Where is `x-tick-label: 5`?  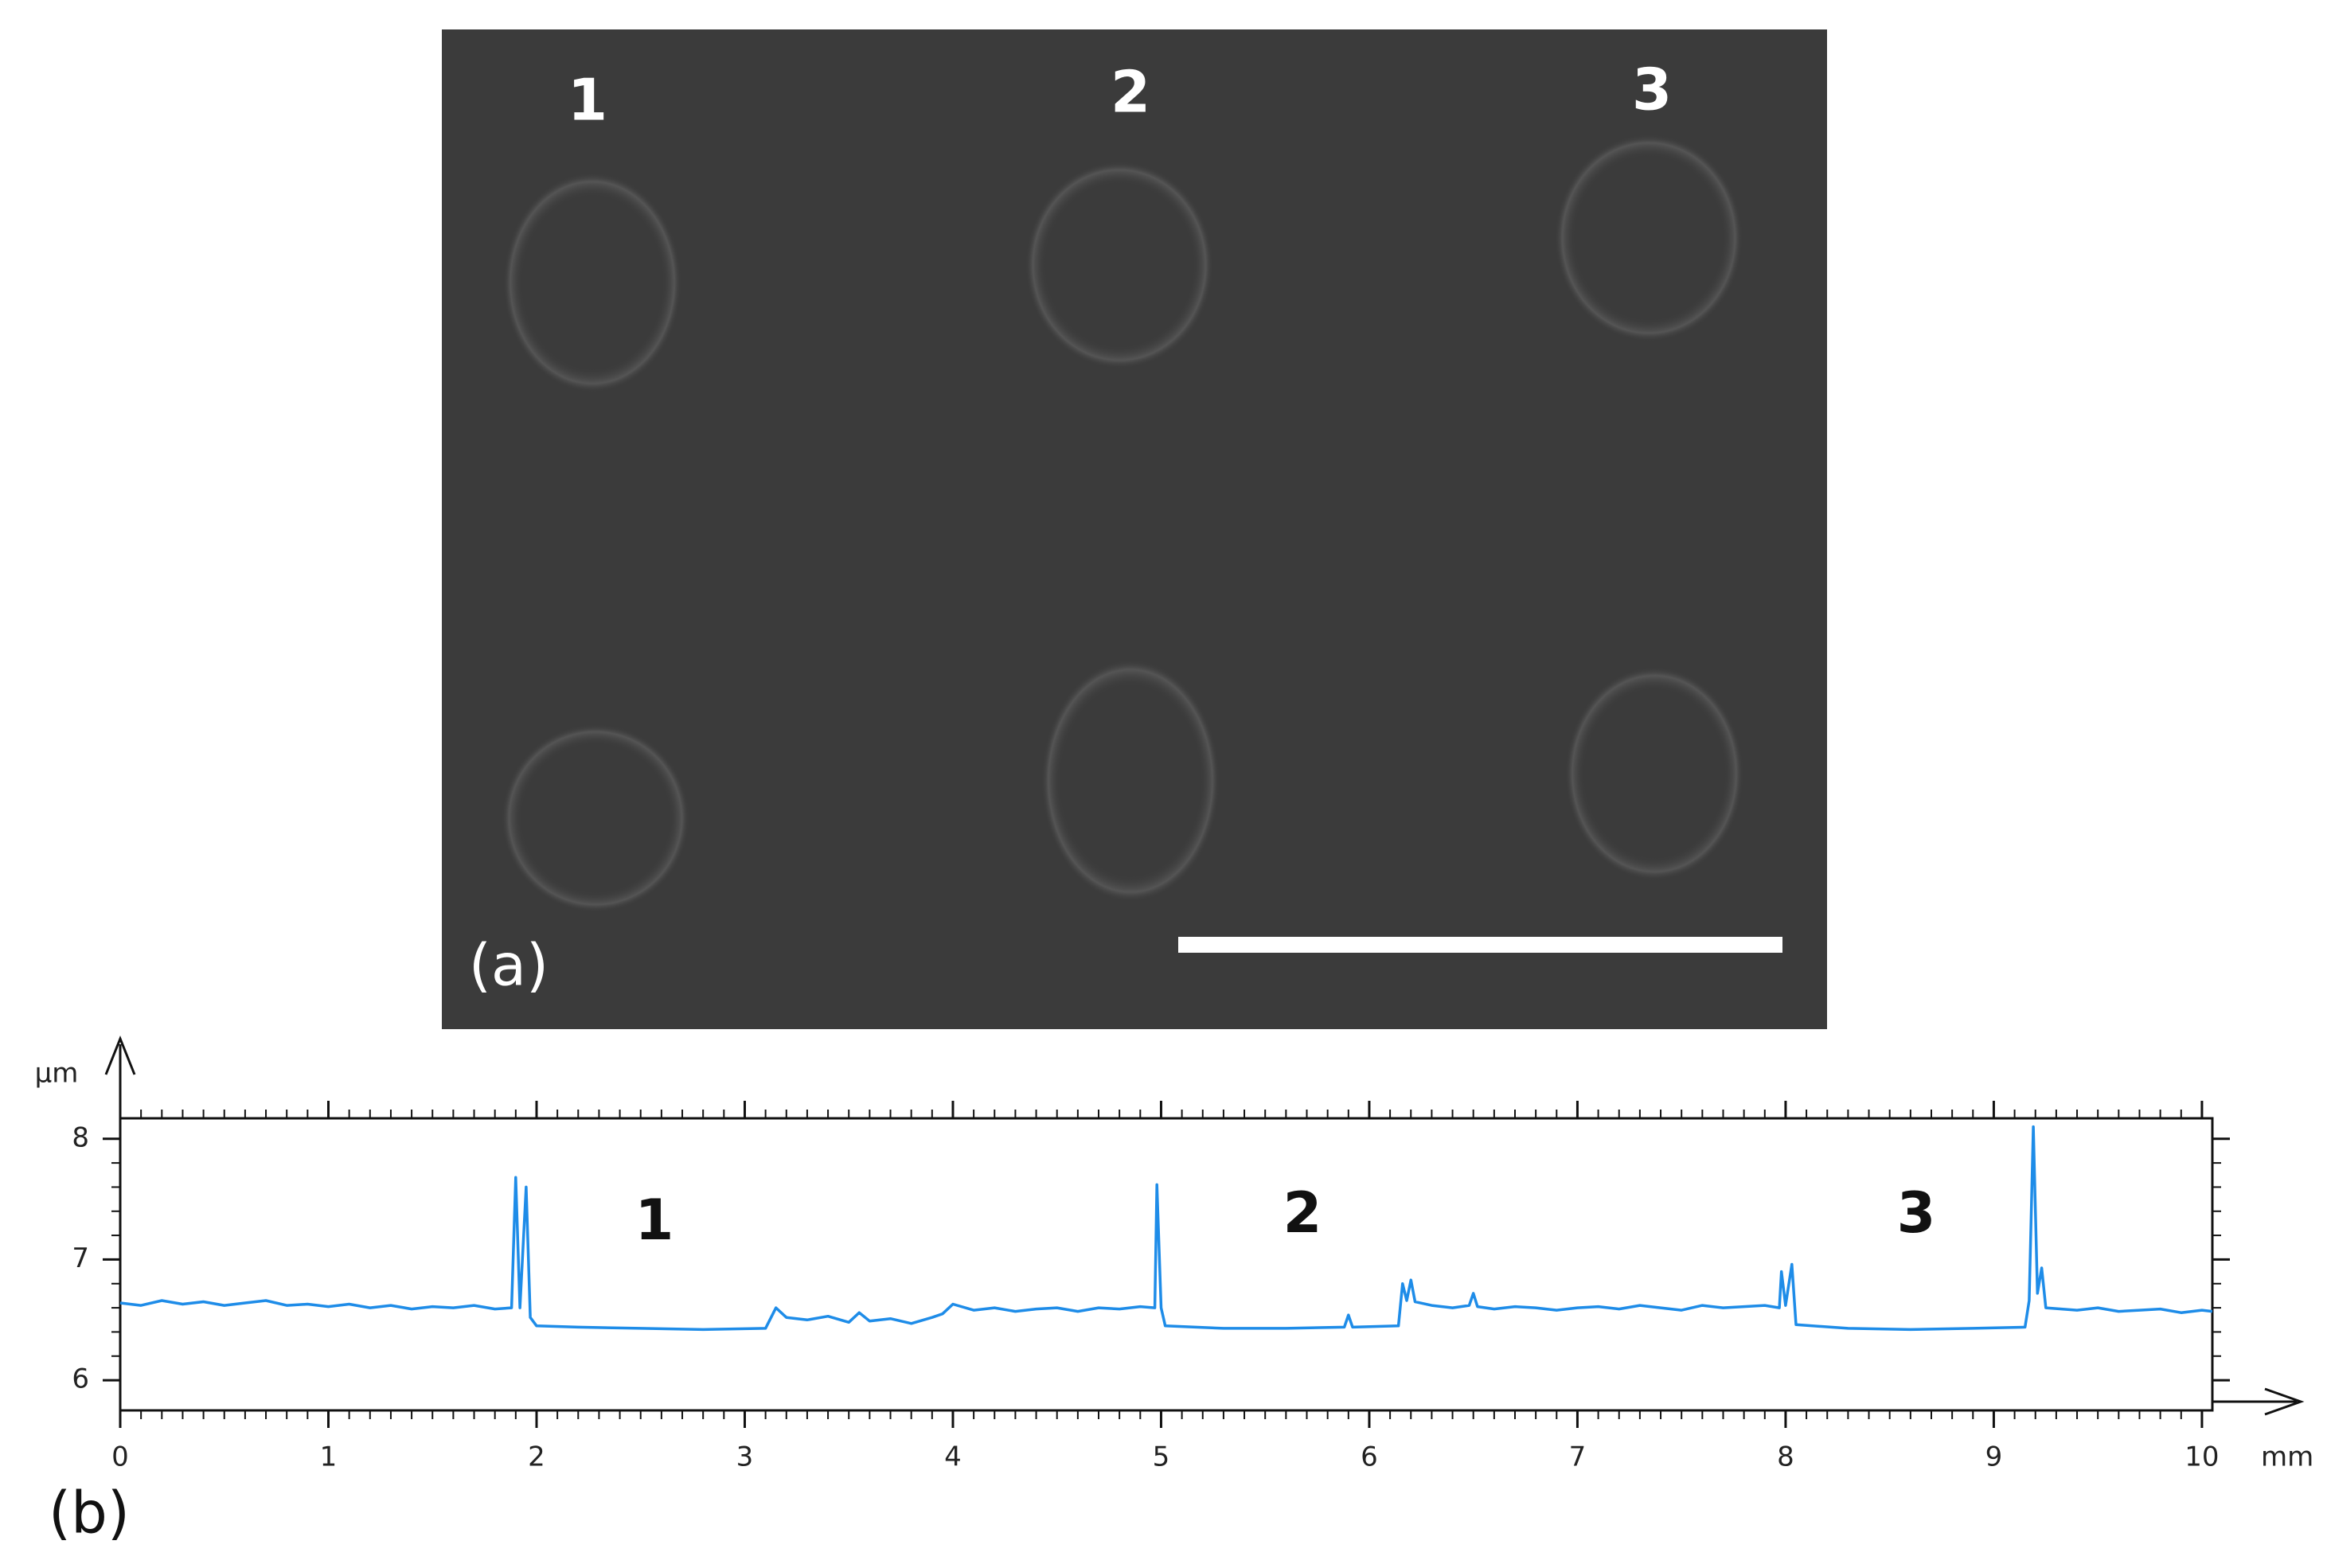 x-tick-label: 5 is located at coordinates (1161, 1457).